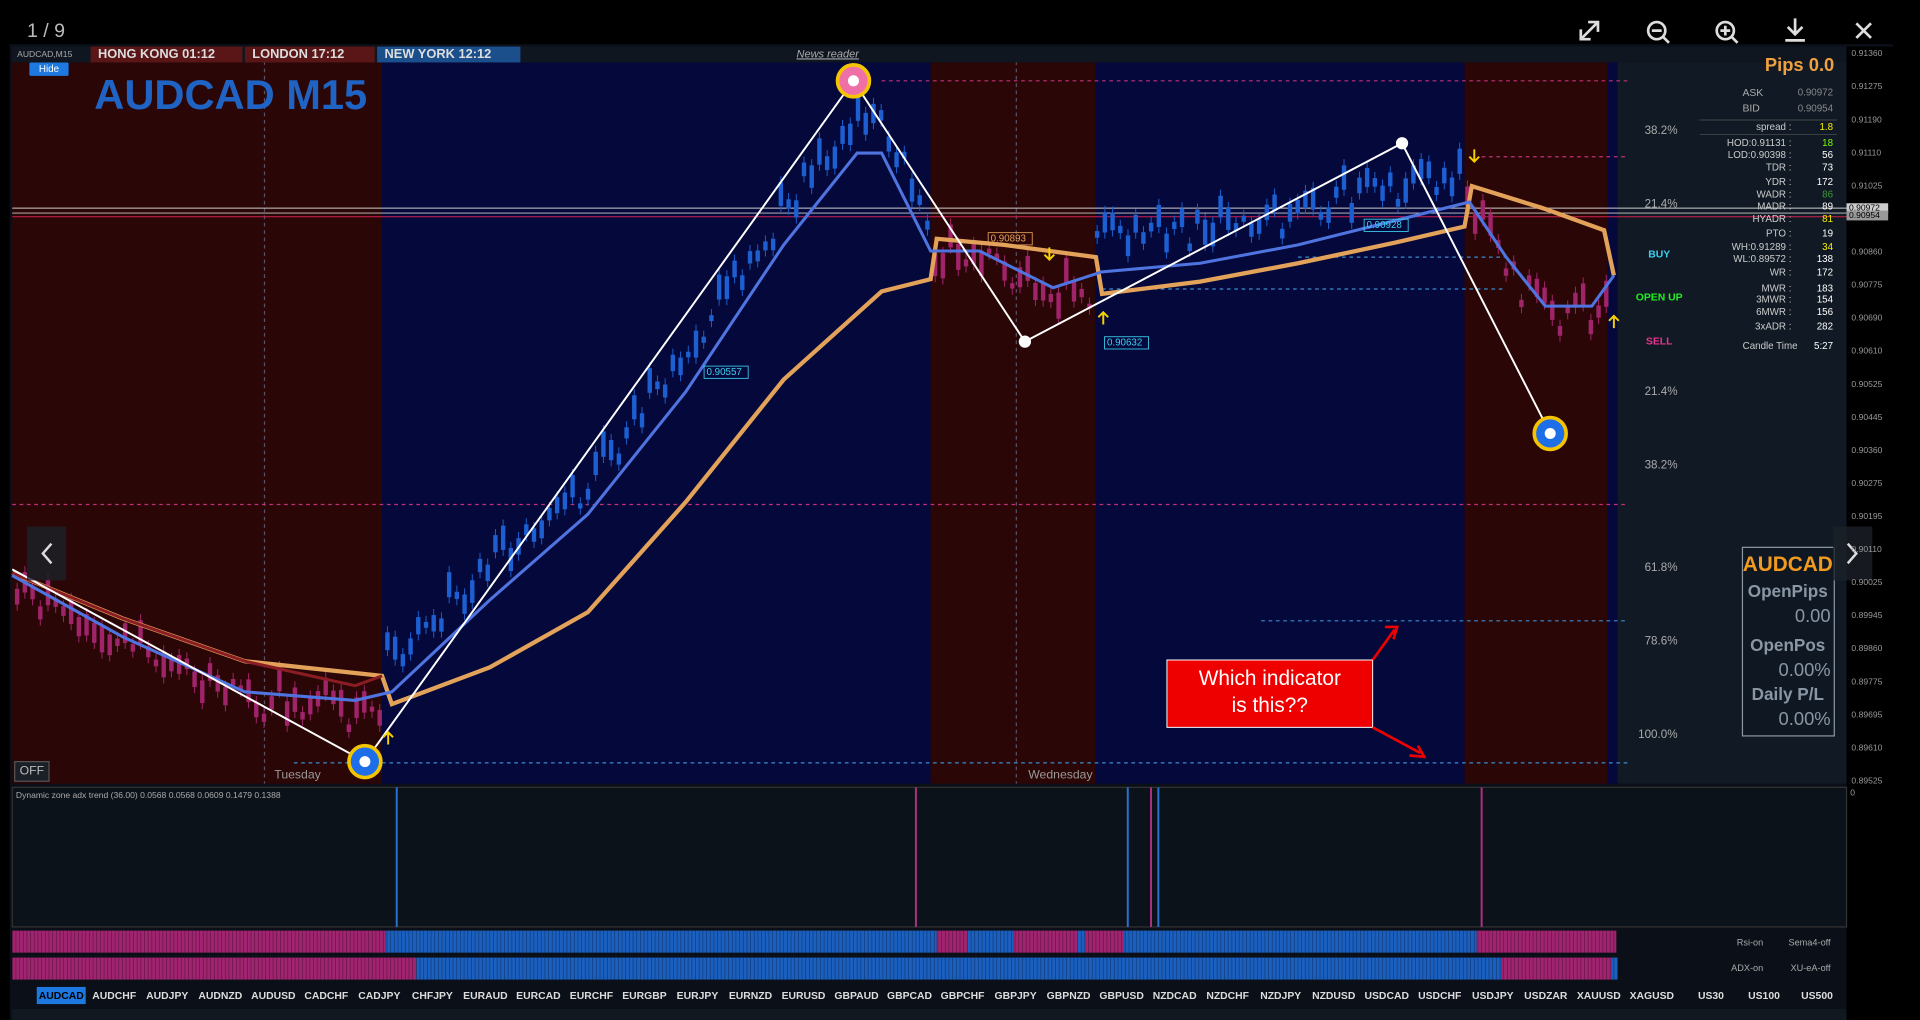  What do you see at coordinates (1121, 996) in the screenshot?
I see `symbol-button: GBPUSD` at bounding box center [1121, 996].